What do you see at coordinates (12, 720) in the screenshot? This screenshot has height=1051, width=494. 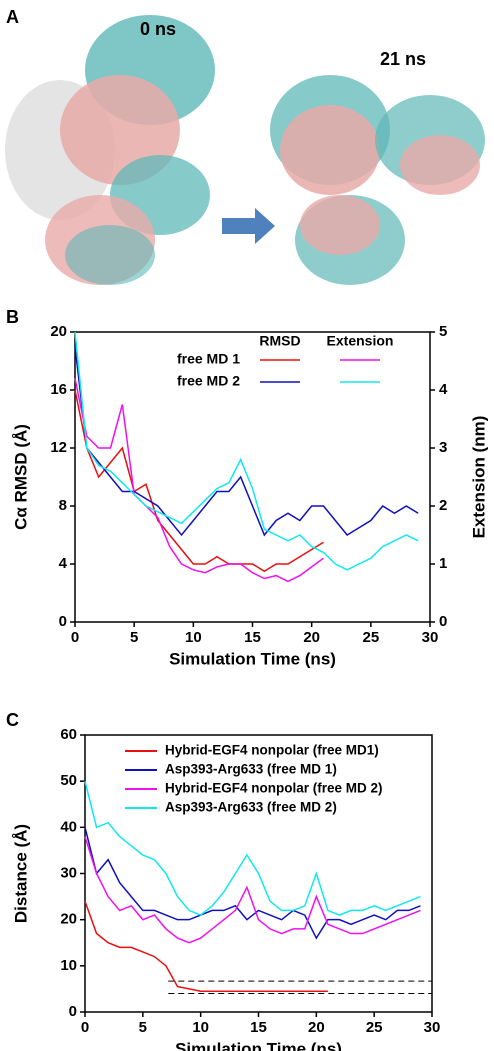 I see `panel-label: C` at bounding box center [12, 720].